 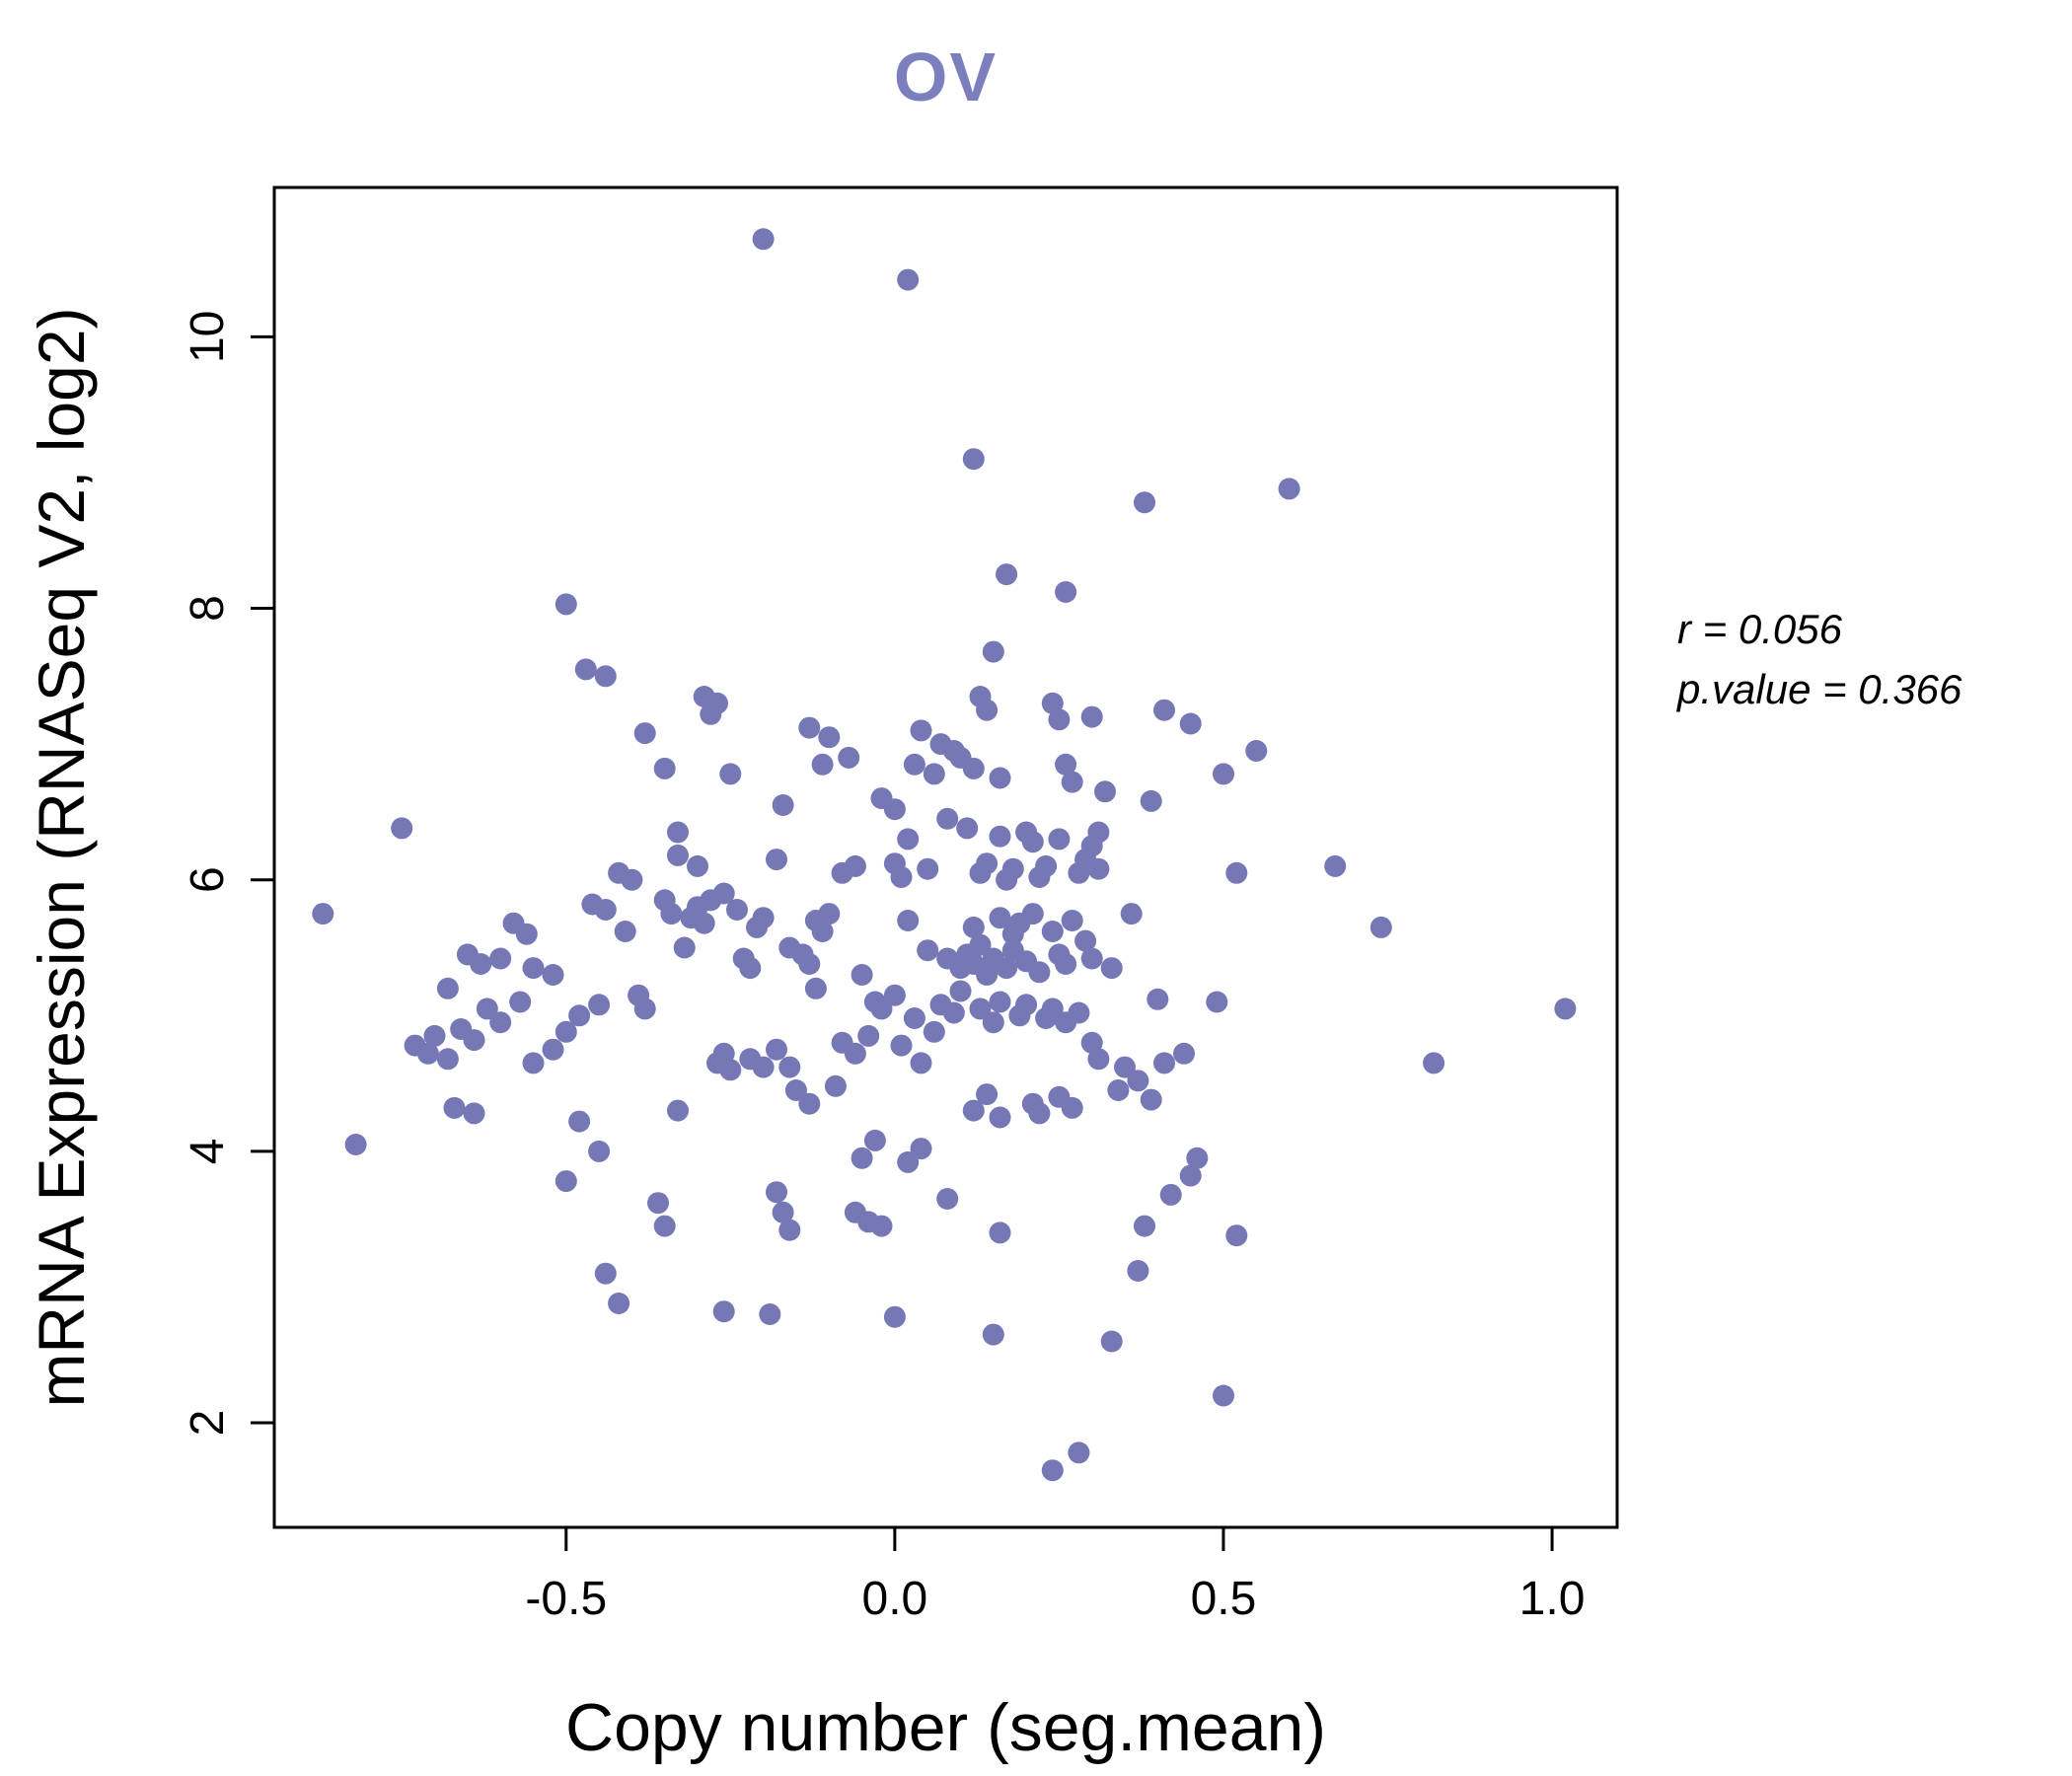 What do you see at coordinates (946, 77) in the screenshot?
I see `plot-title: OV` at bounding box center [946, 77].